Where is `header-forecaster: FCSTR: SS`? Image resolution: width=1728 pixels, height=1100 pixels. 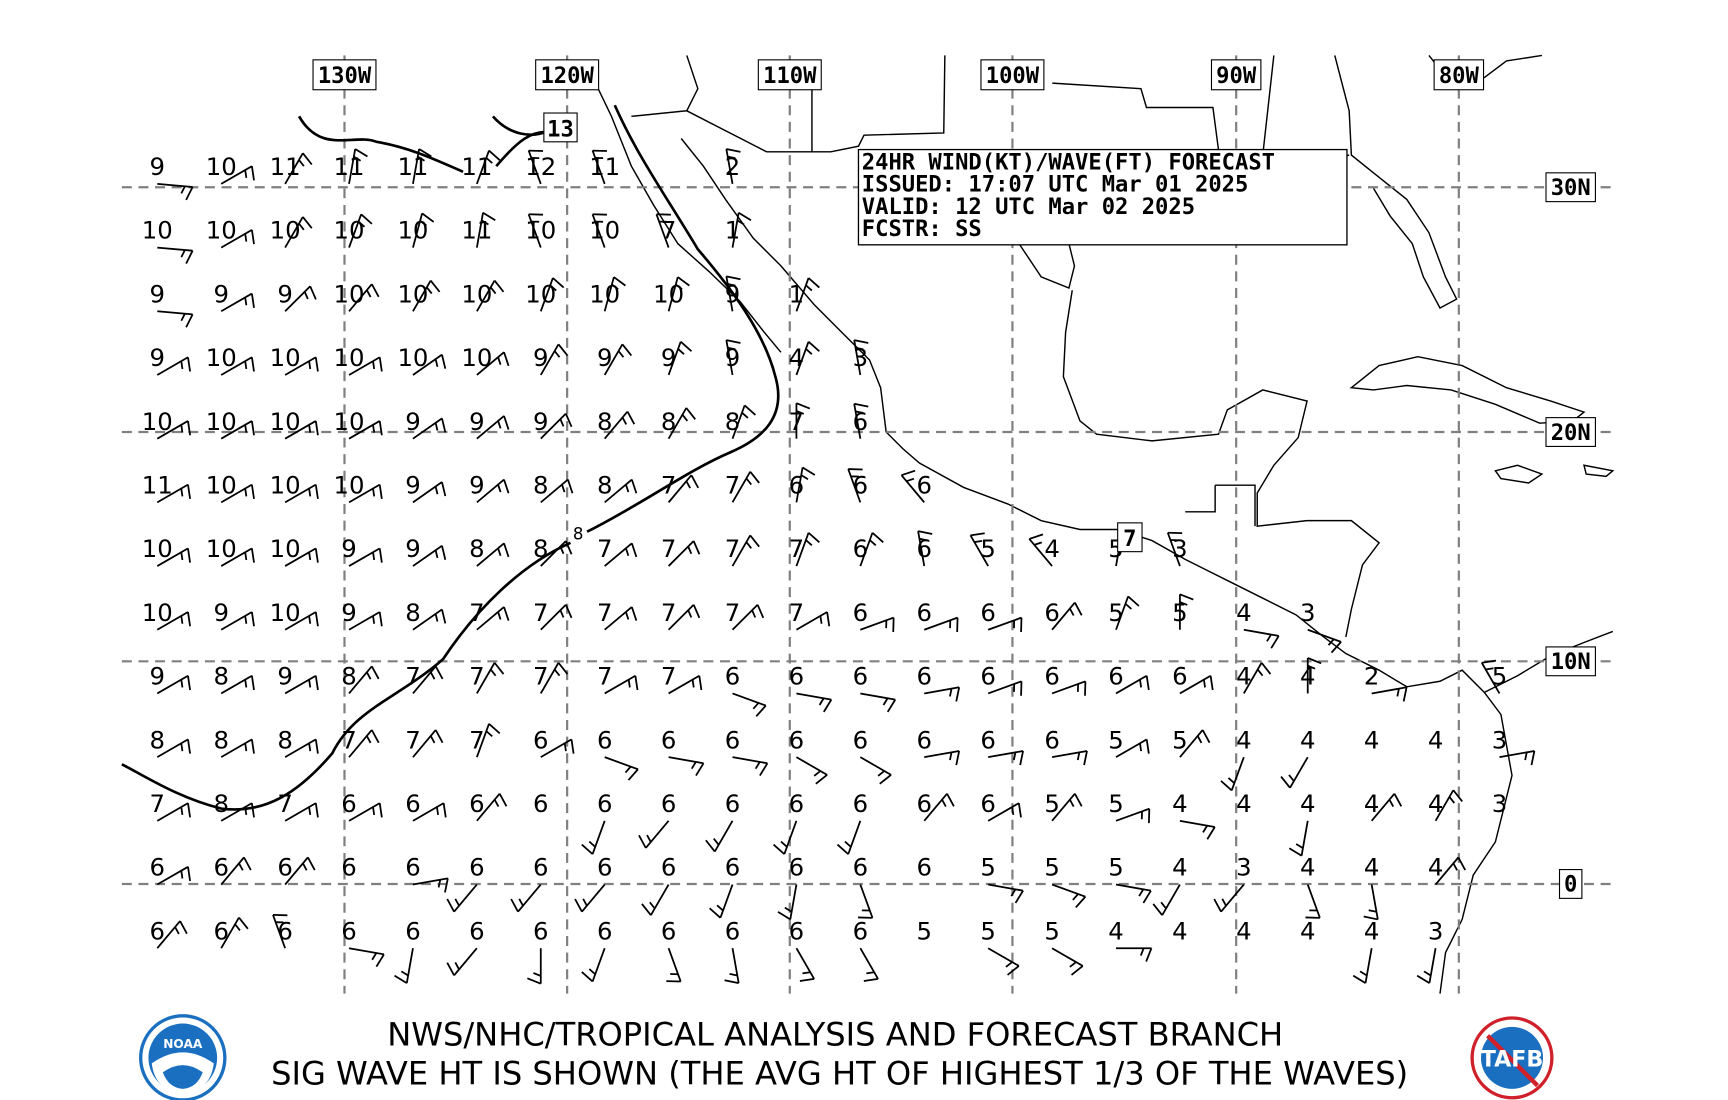
header-forecaster: FCSTR: SS is located at coordinates (922, 229).